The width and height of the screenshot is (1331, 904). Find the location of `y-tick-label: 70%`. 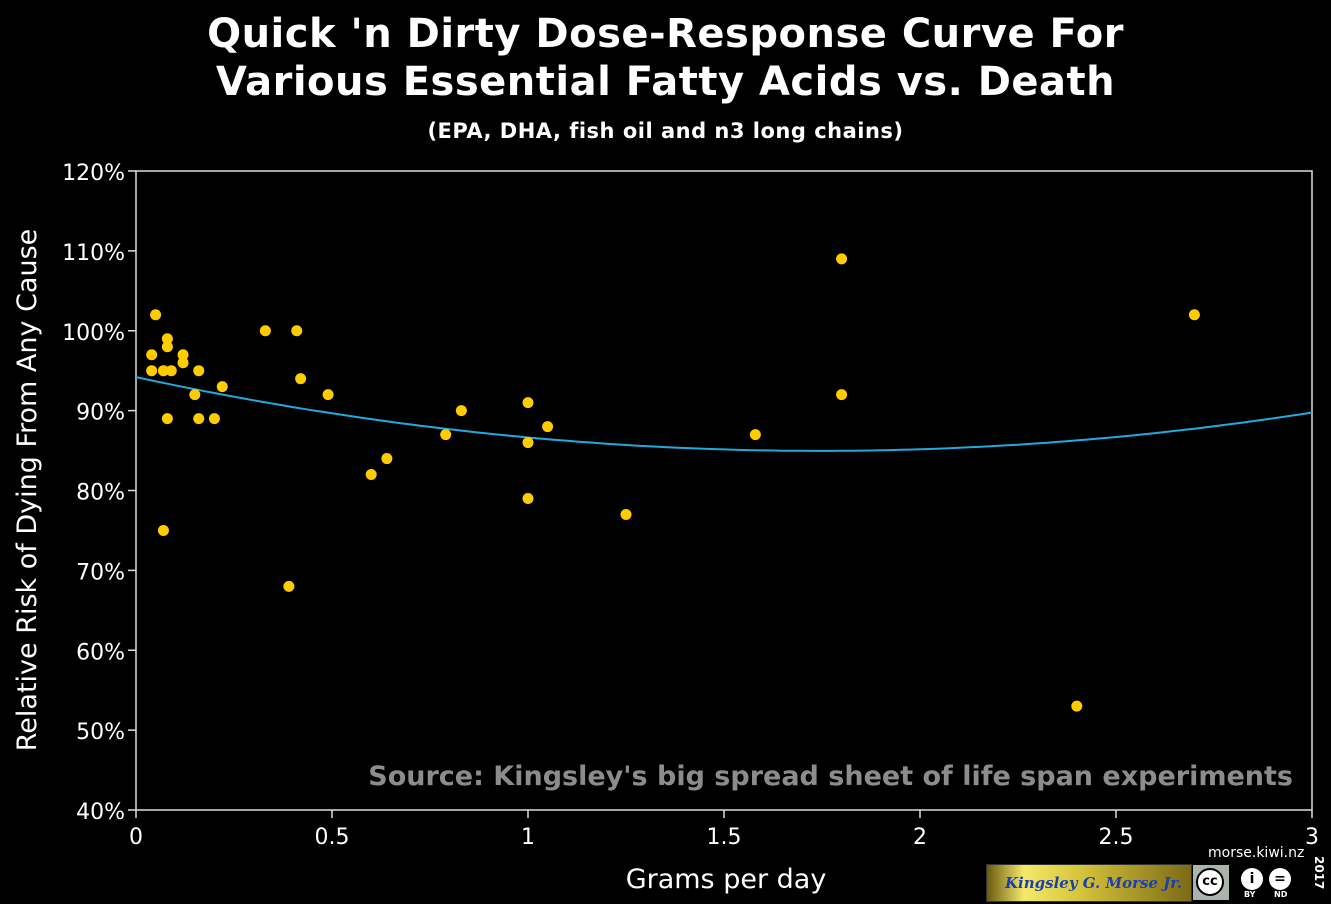

y-tick-label: 70% is located at coordinates (100, 572).